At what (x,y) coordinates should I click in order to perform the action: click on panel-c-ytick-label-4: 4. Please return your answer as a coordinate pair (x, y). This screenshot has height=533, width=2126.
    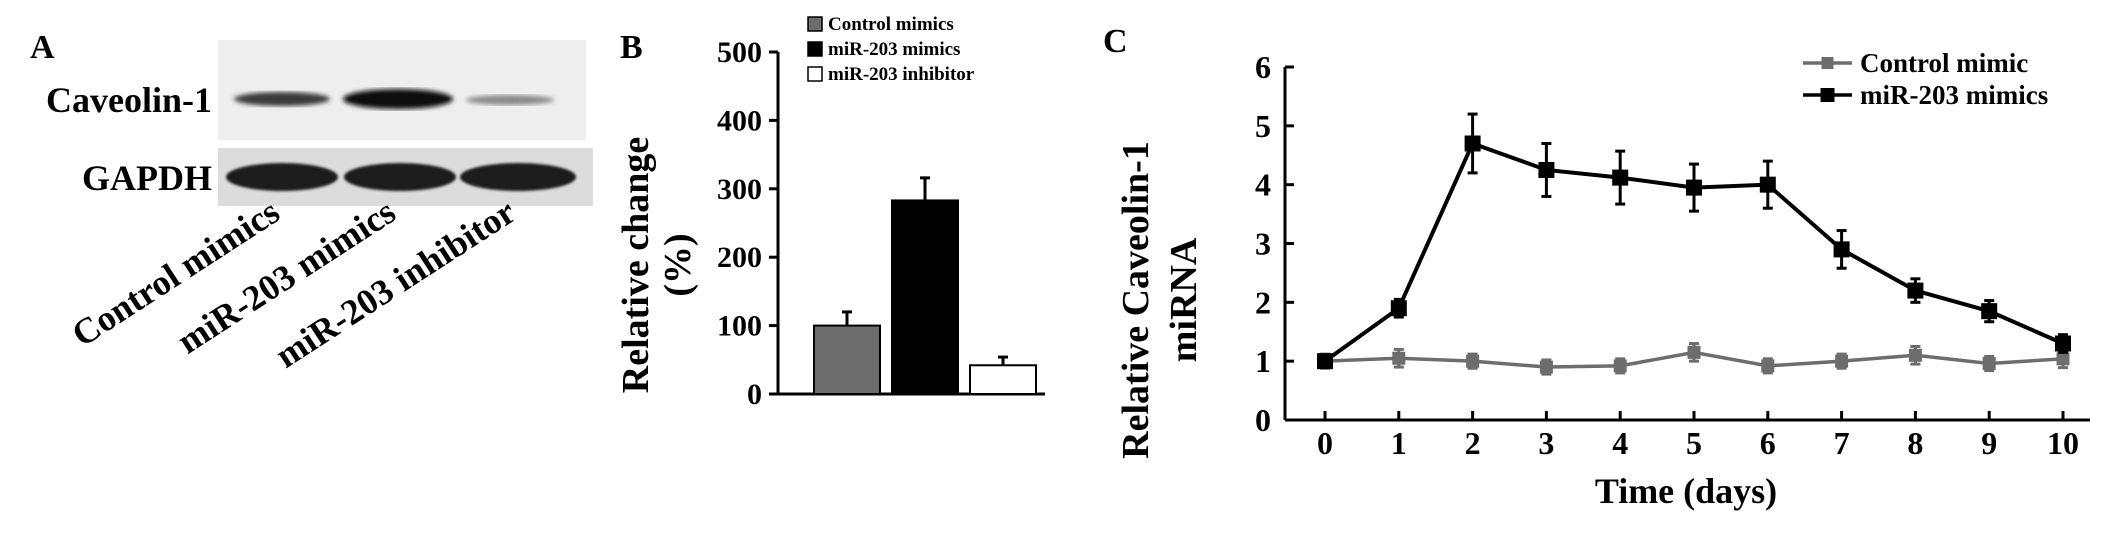
    Looking at the image, I should click on (1263, 185).